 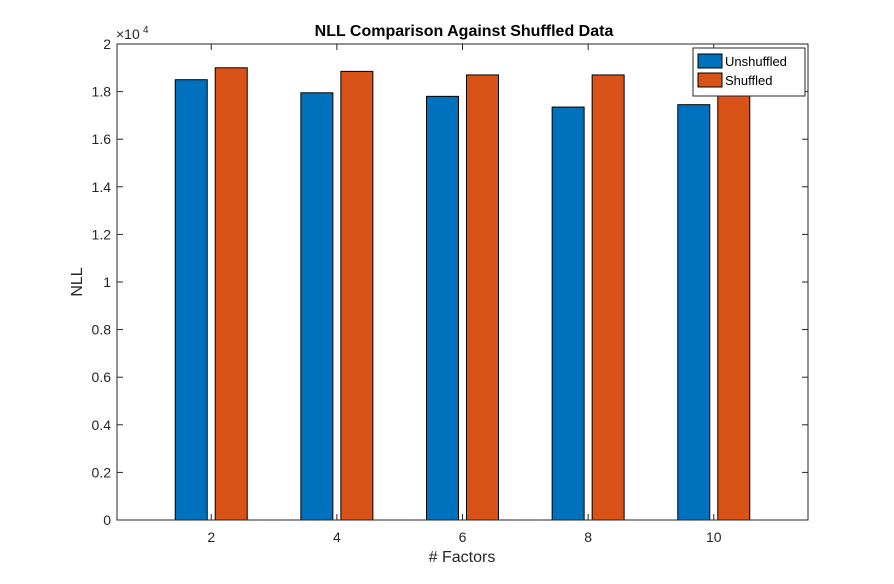 What do you see at coordinates (102, 92) in the screenshot?
I see `y-tick-label: 1.8` at bounding box center [102, 92].